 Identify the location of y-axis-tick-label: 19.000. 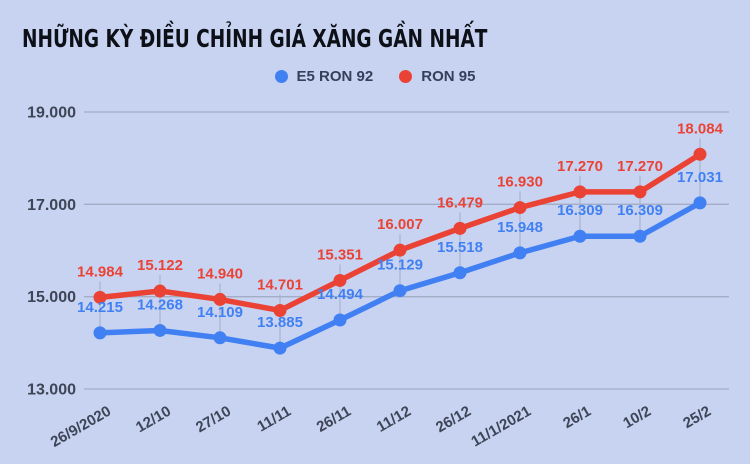
(51, 113).